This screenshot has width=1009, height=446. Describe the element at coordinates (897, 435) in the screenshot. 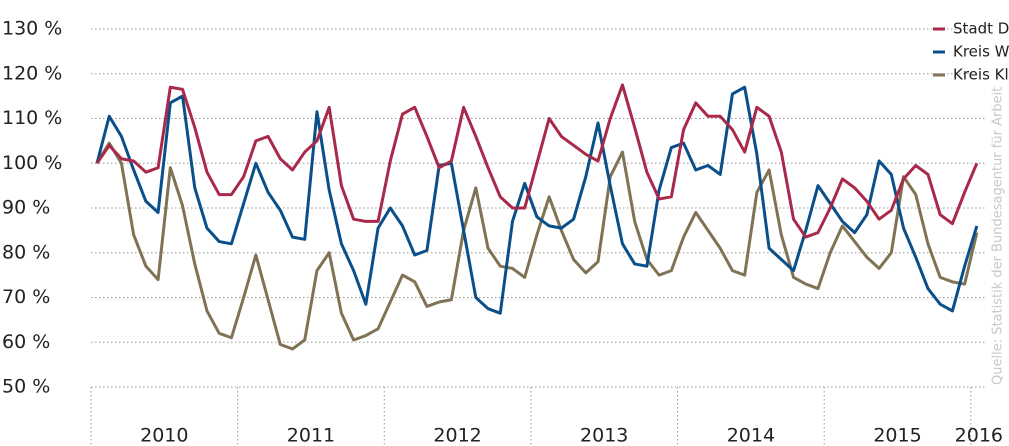

I see `x-tick-label: 2015` at that location.